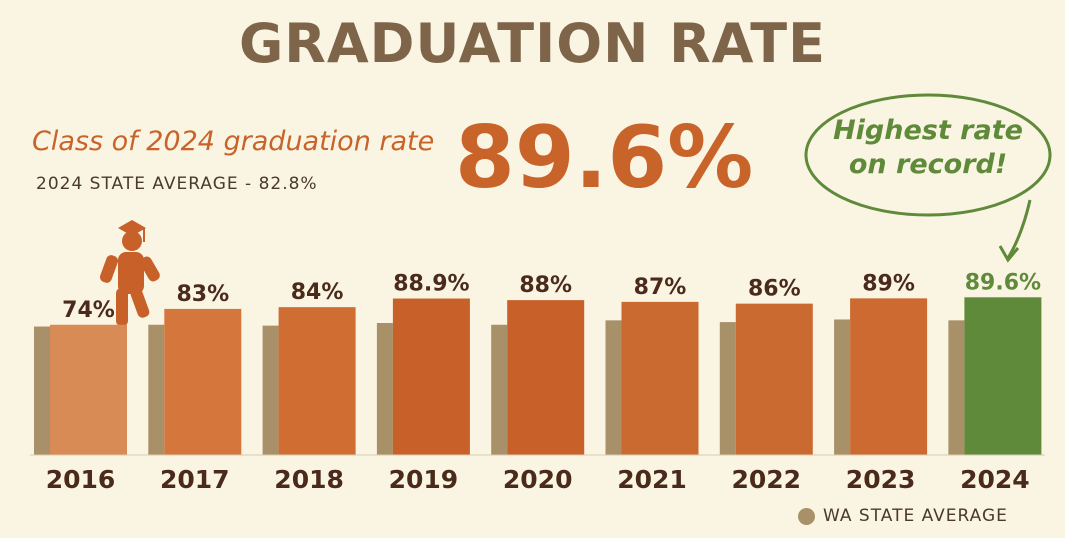 The height and width of the screenshot is (538, 1065). What do you see at coordinates (538, 479) in the screenshot?
I see `year-tick-label: 2020` at bounding box center [538, 479].